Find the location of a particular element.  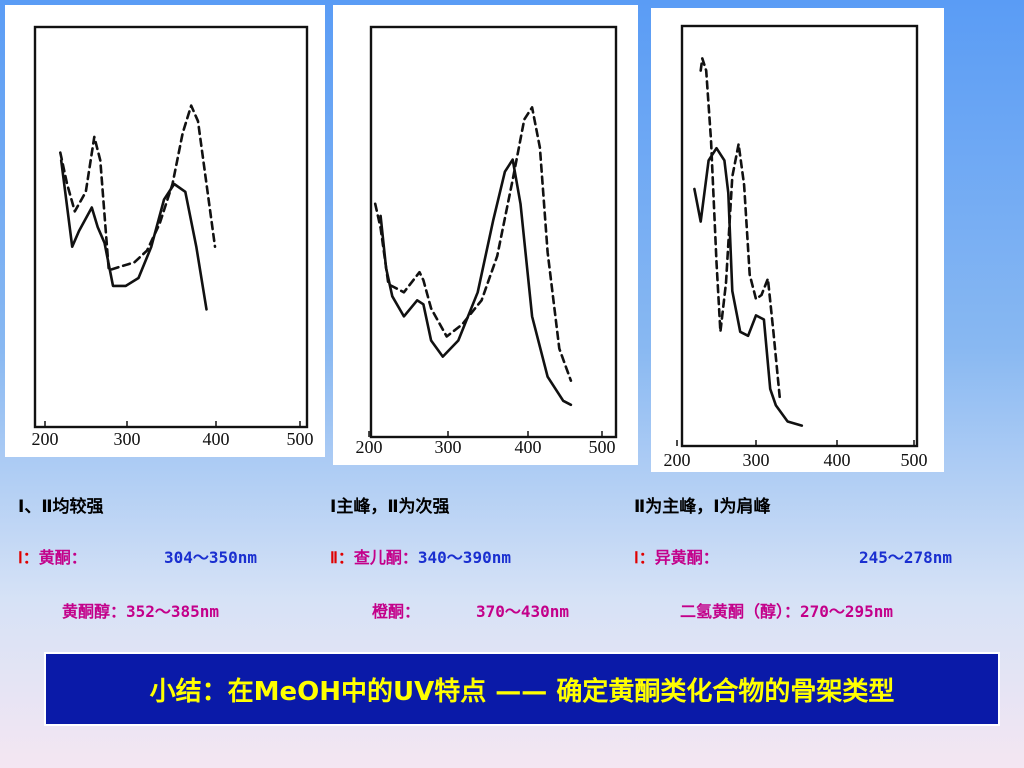

band-label-2: Ⅱ： is located at coordinates (342, 557).